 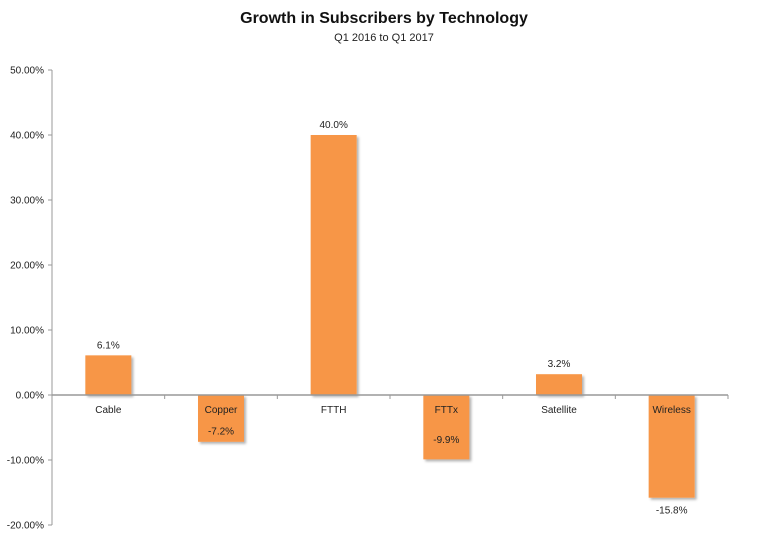 I want to click on chart-title: Growth in Subscribers by Technology, so click(x=384, y=18).